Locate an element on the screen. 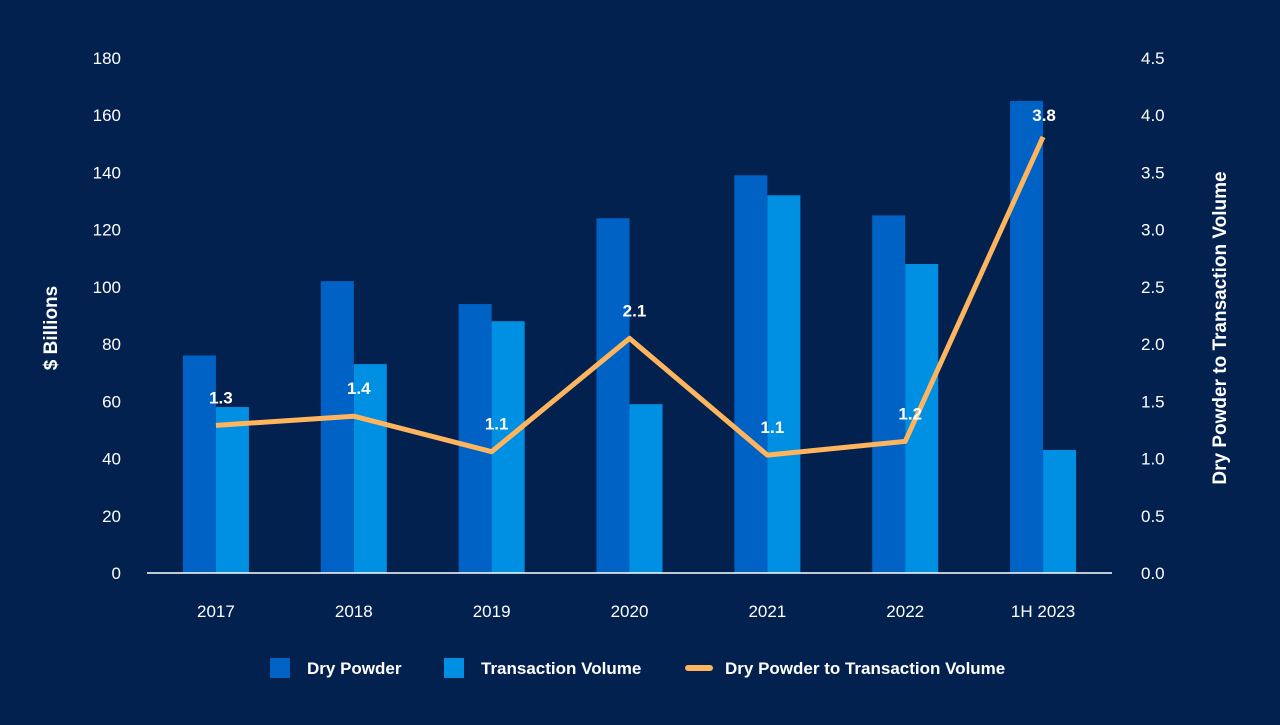 The height and width of the screenshot is (725, 1280). y2-tick-label: 1.5 is located at coordinates (1153, 401).